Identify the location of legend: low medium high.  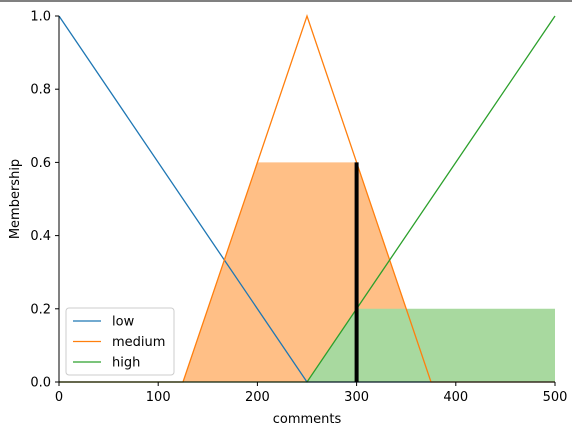
(120, 341).